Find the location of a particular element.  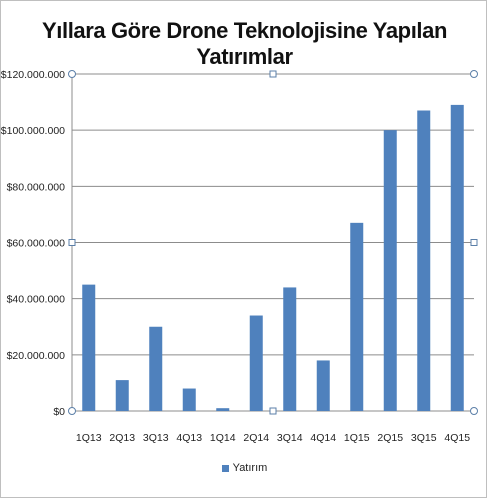

legend-label: Yatırım is located at coordinates (250, 468).